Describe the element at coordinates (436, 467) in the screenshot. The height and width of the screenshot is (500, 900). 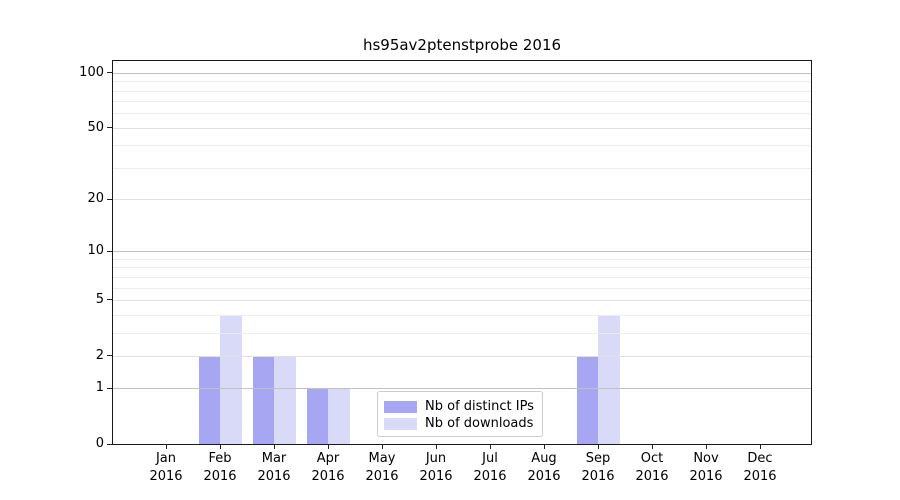
I see `x-tick-label-jun: Jun 2016` at that location.